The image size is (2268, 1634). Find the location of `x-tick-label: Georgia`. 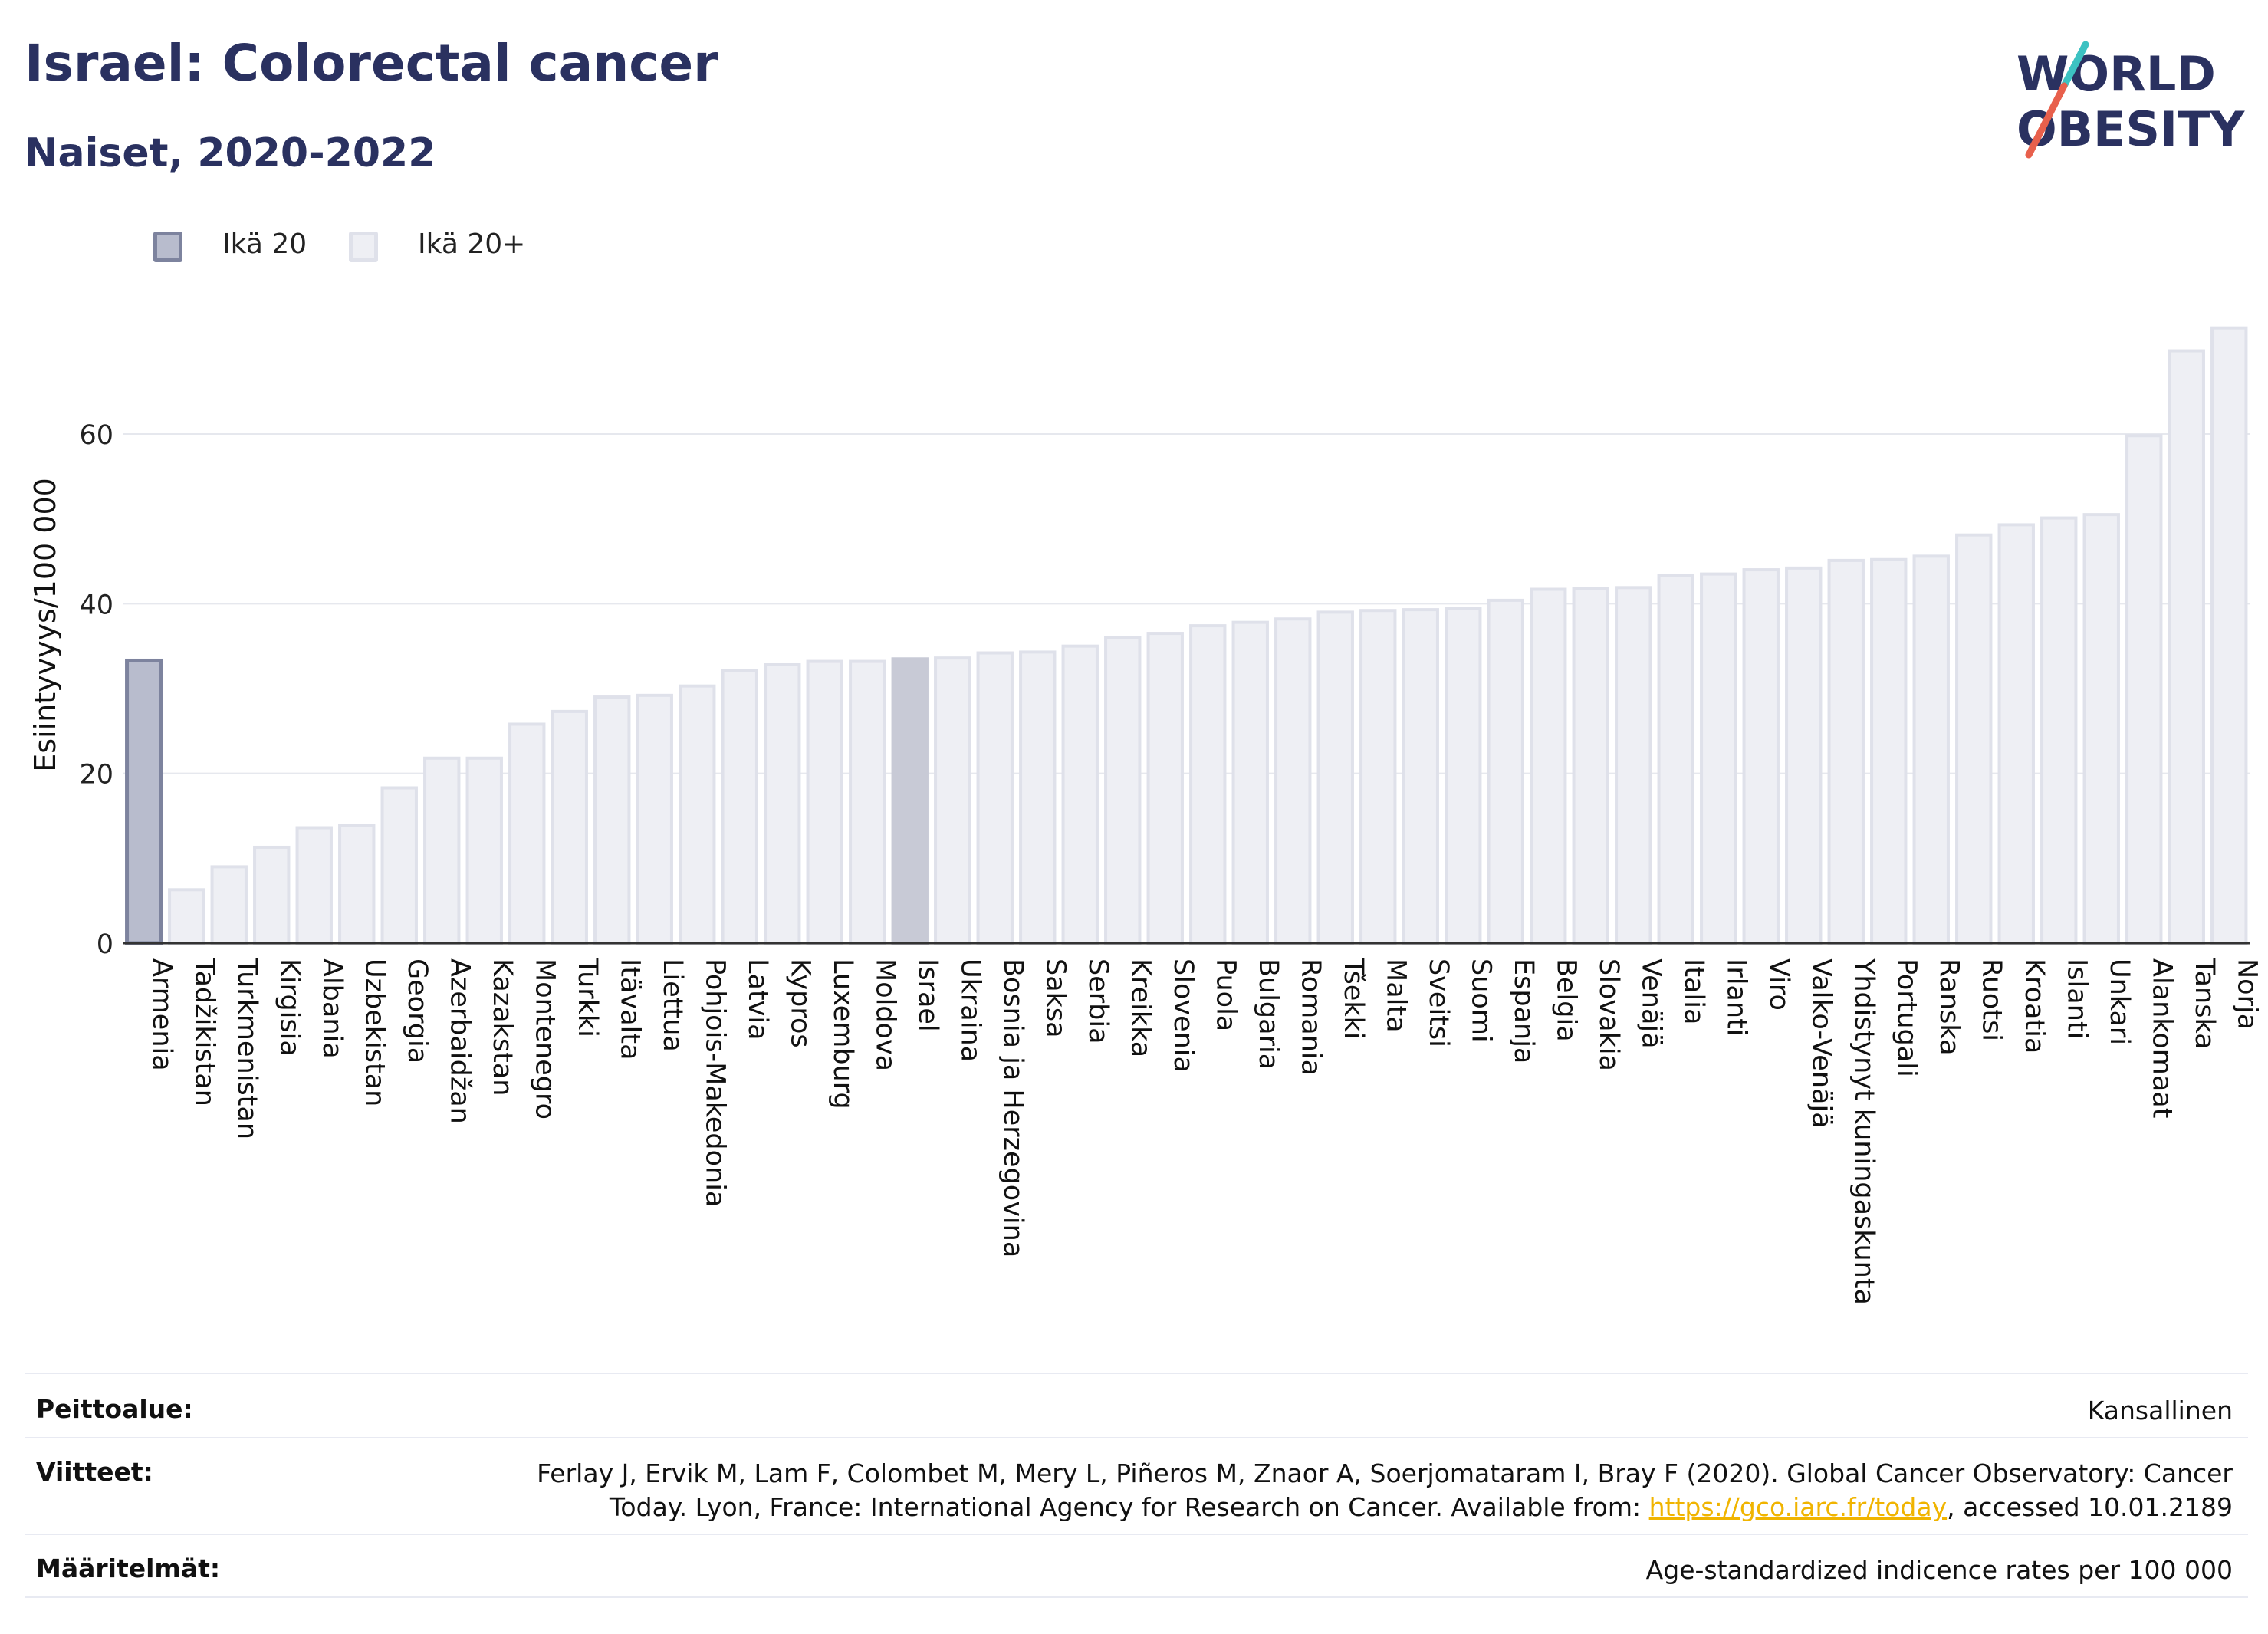

x-tick-label: Georgia is located at coordinates (417, 1011).